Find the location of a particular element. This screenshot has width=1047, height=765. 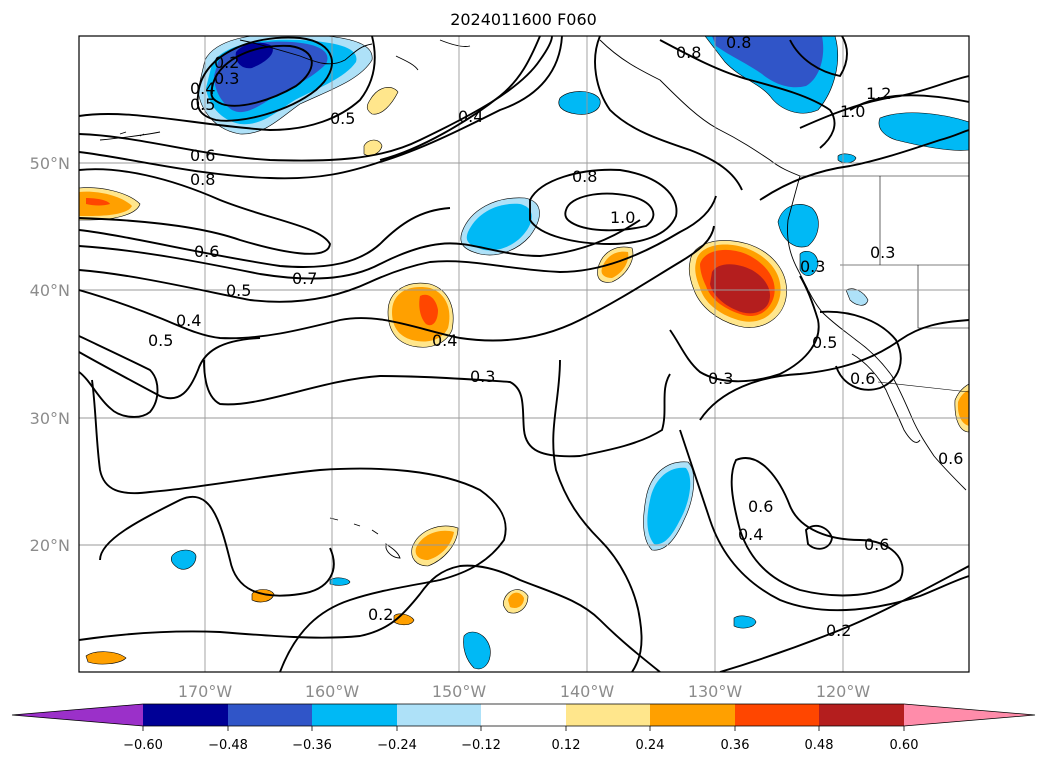

positive-anomaly-small-3o is located at coordinates (516, 600).